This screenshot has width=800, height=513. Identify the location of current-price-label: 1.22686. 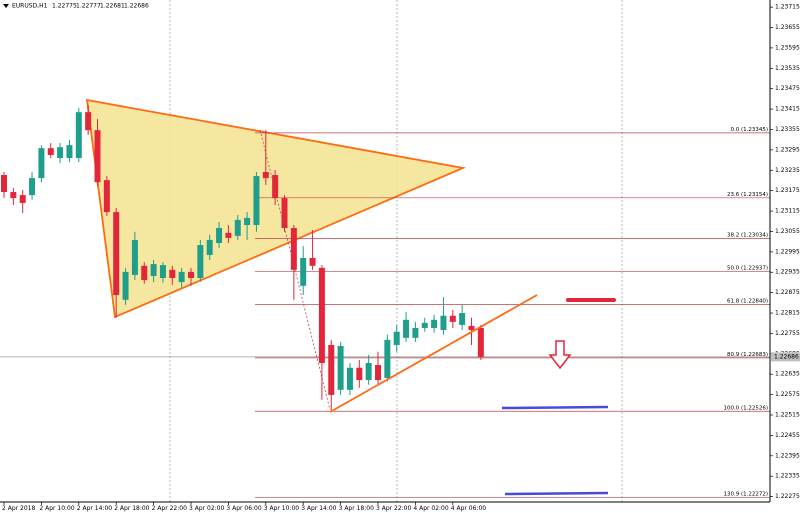
(786, 356).